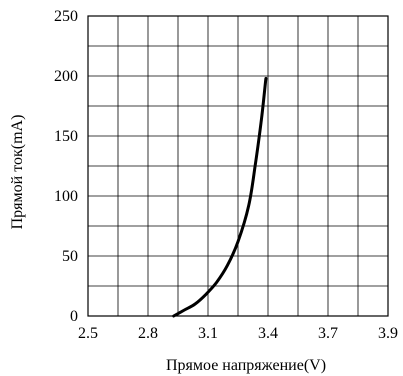  What do you see at coordinates (74, 316) in the screenshot?
I see `y-tick-label: 0` at bounding box center [74, 316].